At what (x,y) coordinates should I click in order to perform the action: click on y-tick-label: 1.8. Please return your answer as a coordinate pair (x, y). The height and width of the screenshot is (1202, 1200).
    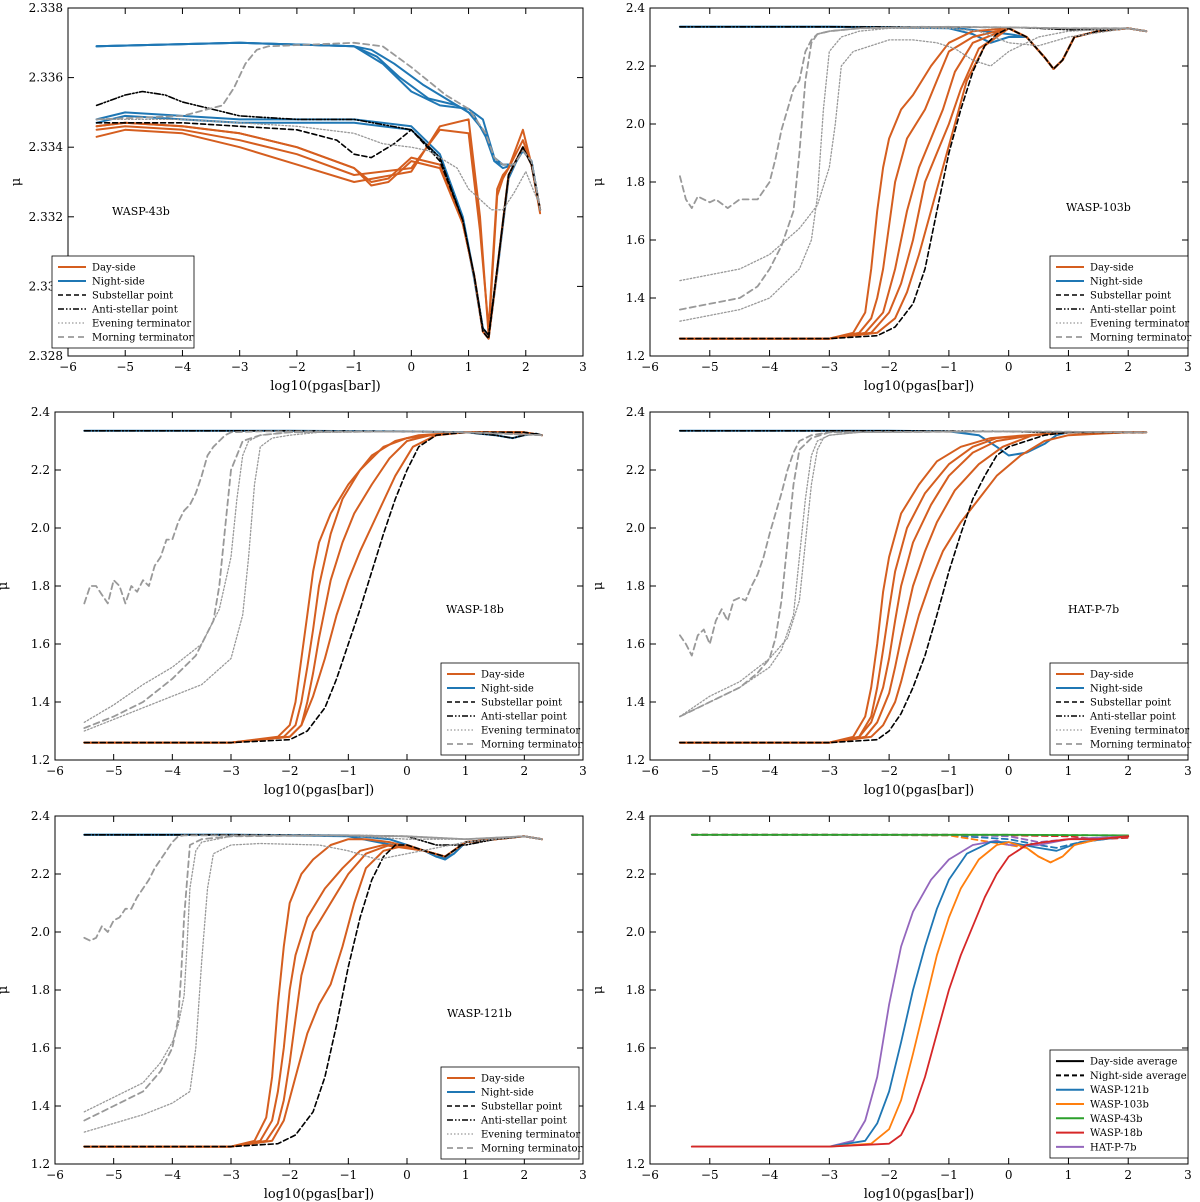
    Looking at the image, I should click on (40, 990).